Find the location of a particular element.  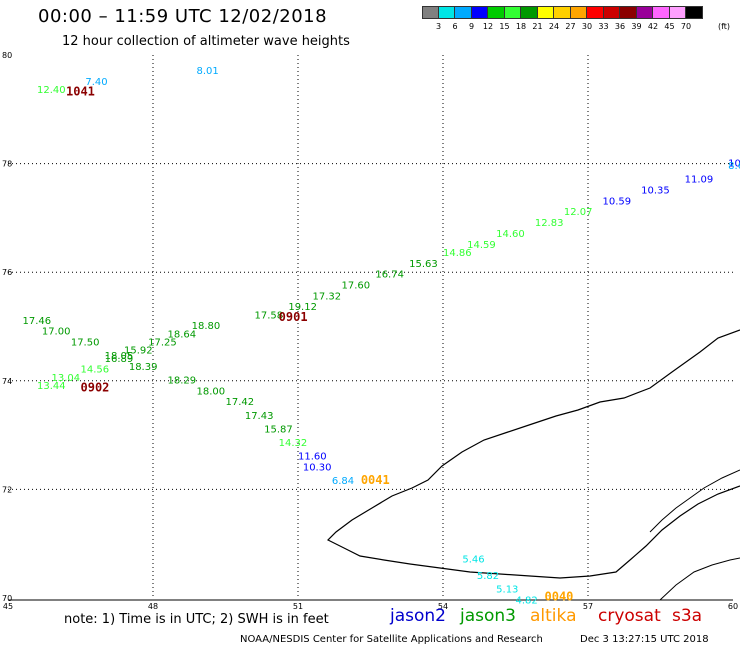

lon-label: 60 is located at coordinates (733, 606).